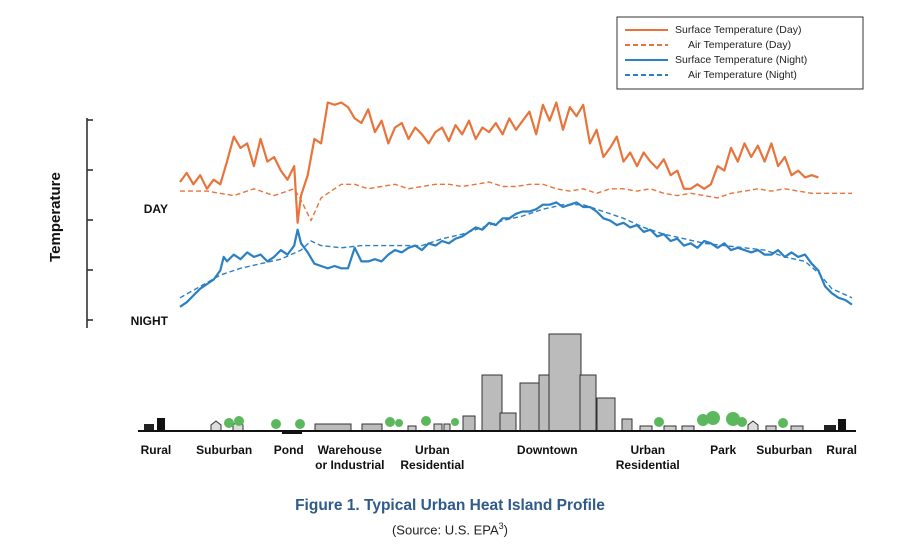 The height and width of the screenshot is (550, 900). I want to click on source-close: ), so click(506, 530).